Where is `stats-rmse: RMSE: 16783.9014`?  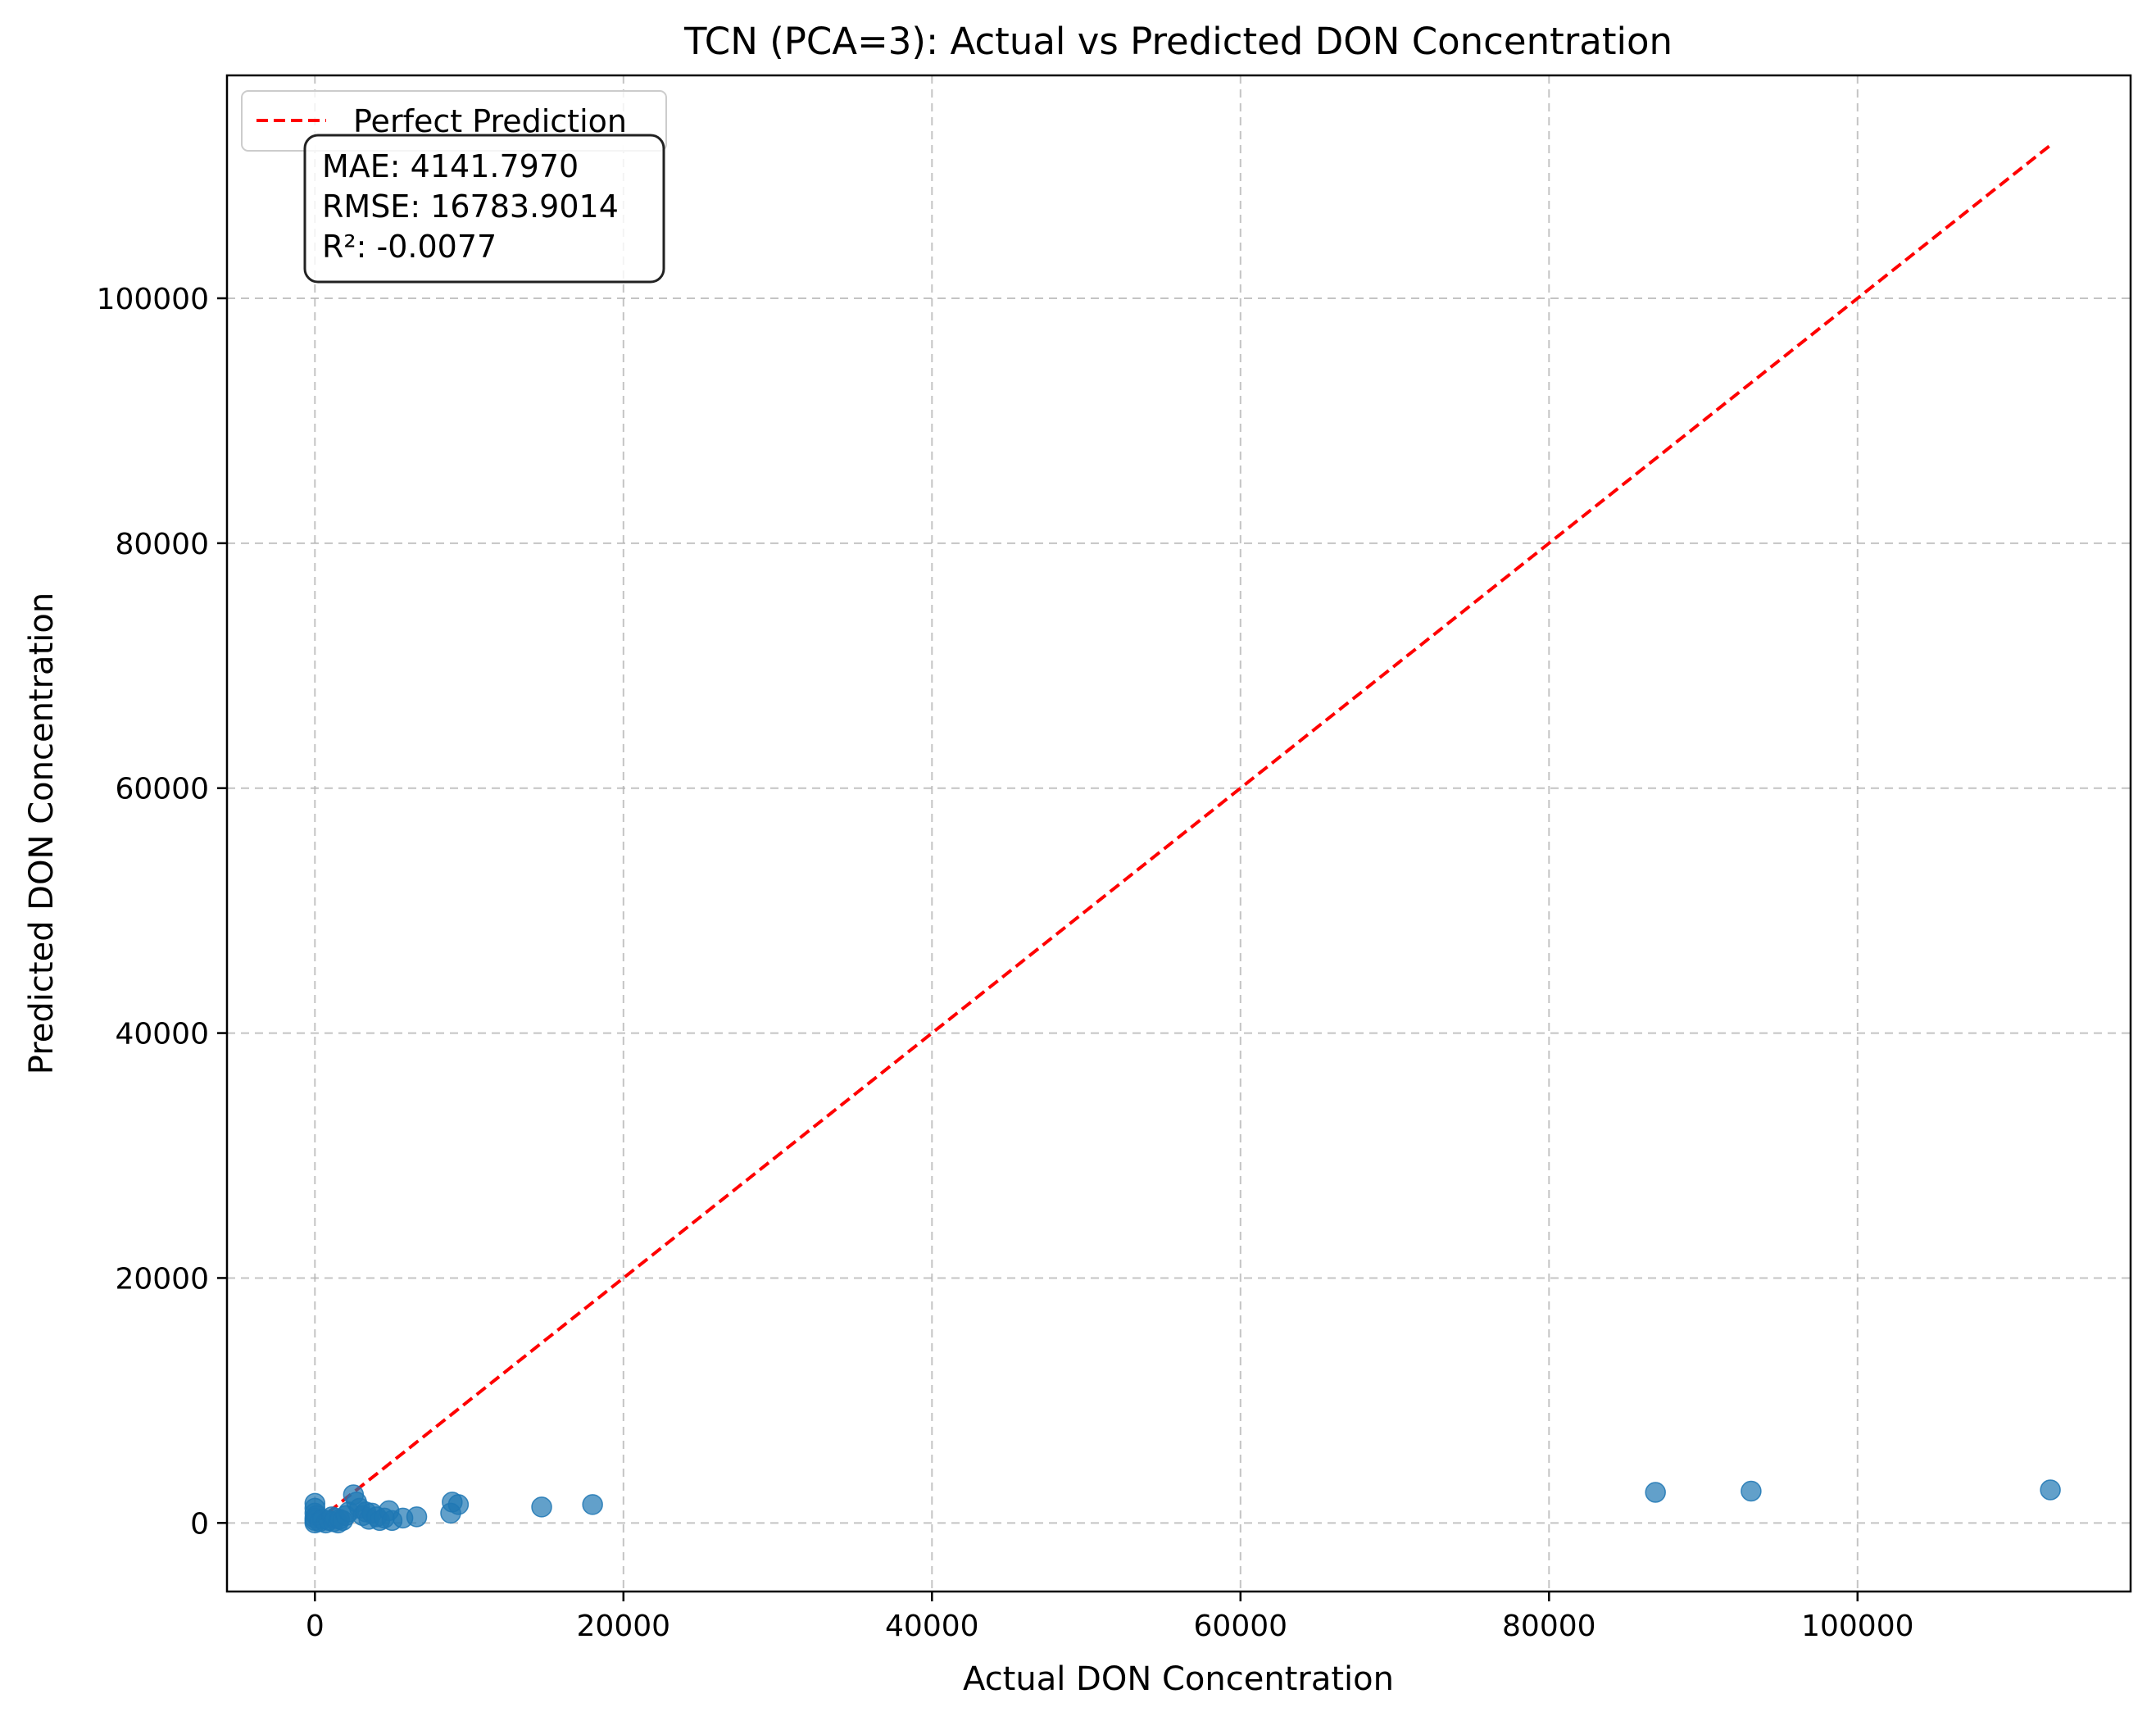 stats-rmse: RMSE: 16783.9014 is located at coordinates (470, 206).